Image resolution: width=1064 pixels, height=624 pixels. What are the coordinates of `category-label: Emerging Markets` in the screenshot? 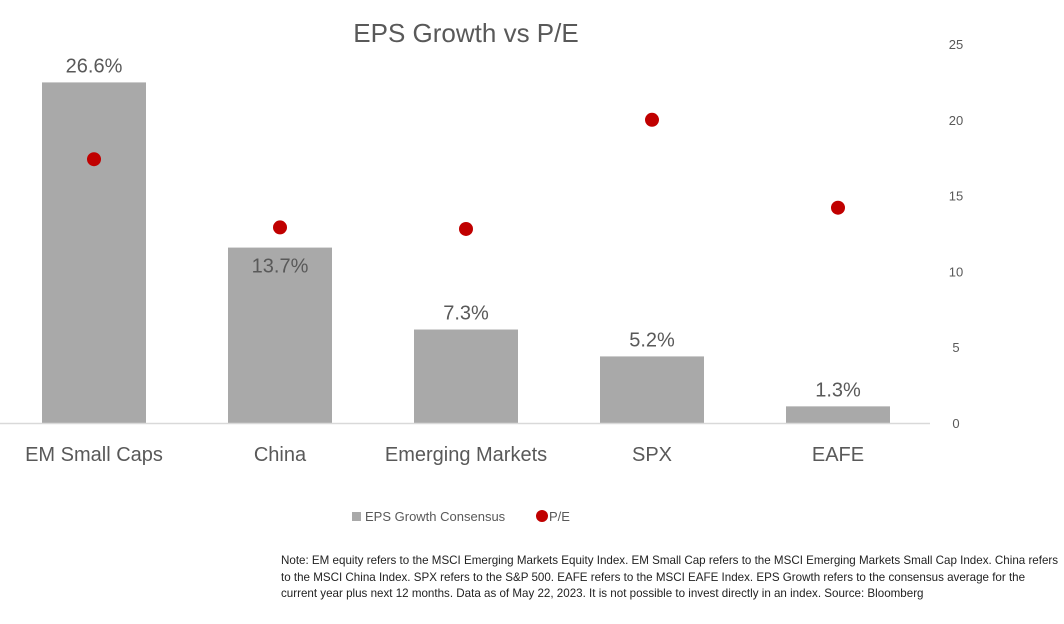 It's located at (466, 455).